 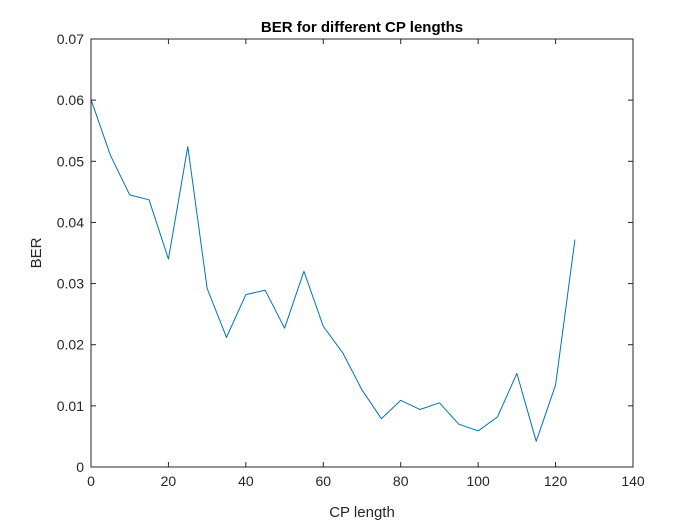 I want to click on x-tick-label: 40, so click(x=246, y=481).